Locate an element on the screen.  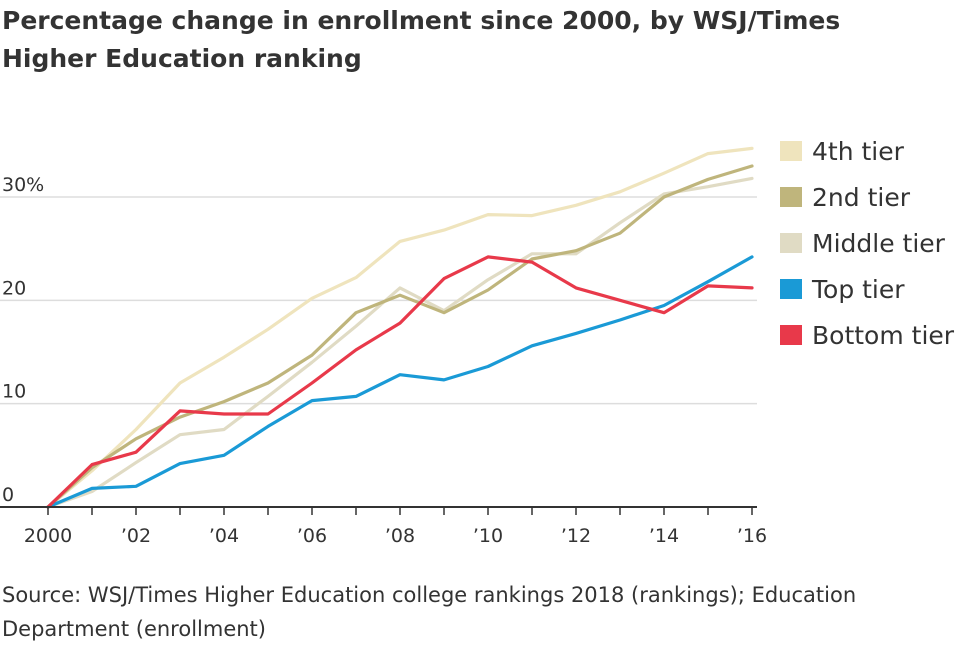
x-tick-label: ’16 is located at coordinates (752, 536).